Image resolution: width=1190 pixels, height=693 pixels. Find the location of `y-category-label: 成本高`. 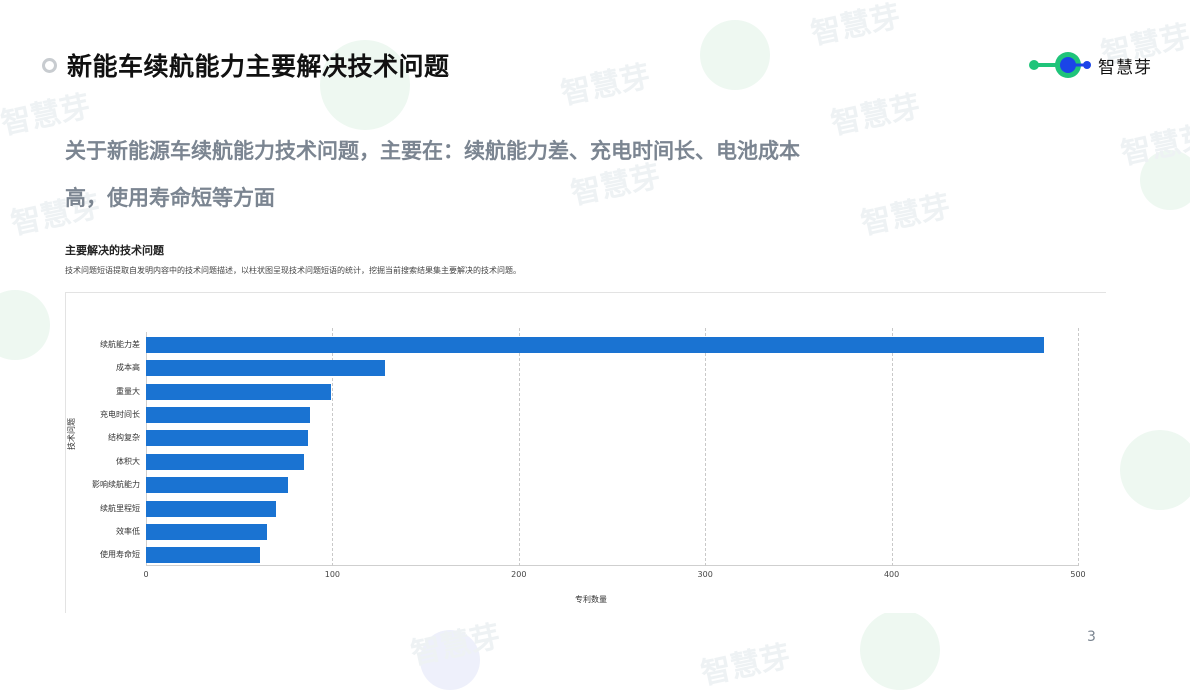

y-category-label: 成本高 is located at coordinates (128, 368).